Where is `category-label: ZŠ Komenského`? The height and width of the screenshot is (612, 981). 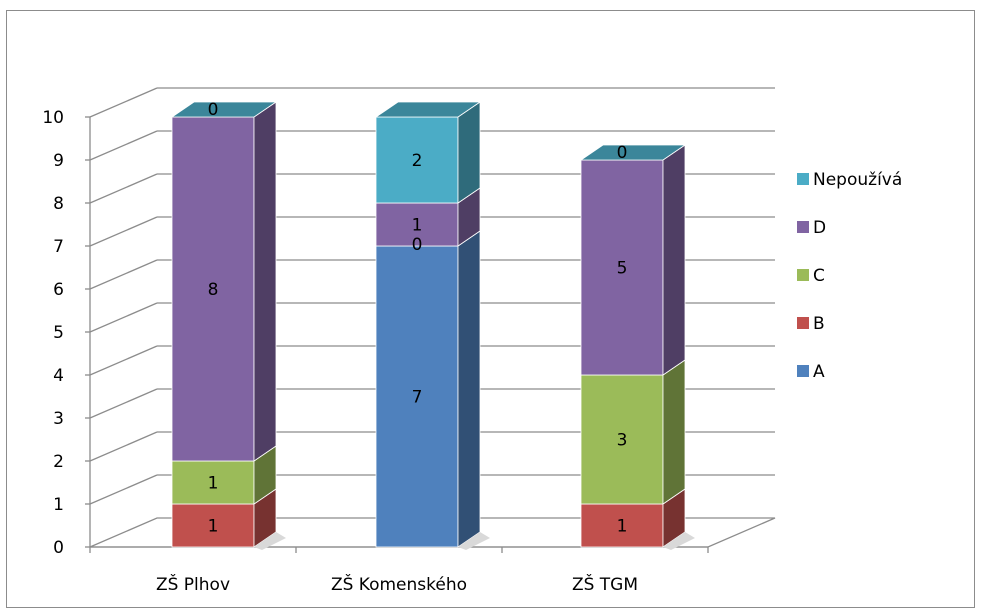
category-label: ZŠ Komenského is located at coordinates (399, 584).